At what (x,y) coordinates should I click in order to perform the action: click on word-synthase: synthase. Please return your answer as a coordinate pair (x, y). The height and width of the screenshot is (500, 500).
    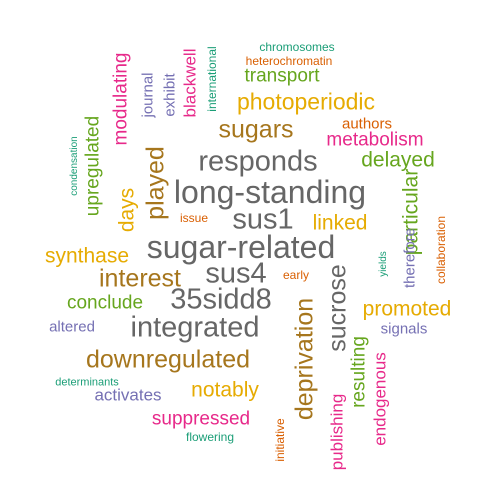
    Looking at the image, I should click on (87, 256).